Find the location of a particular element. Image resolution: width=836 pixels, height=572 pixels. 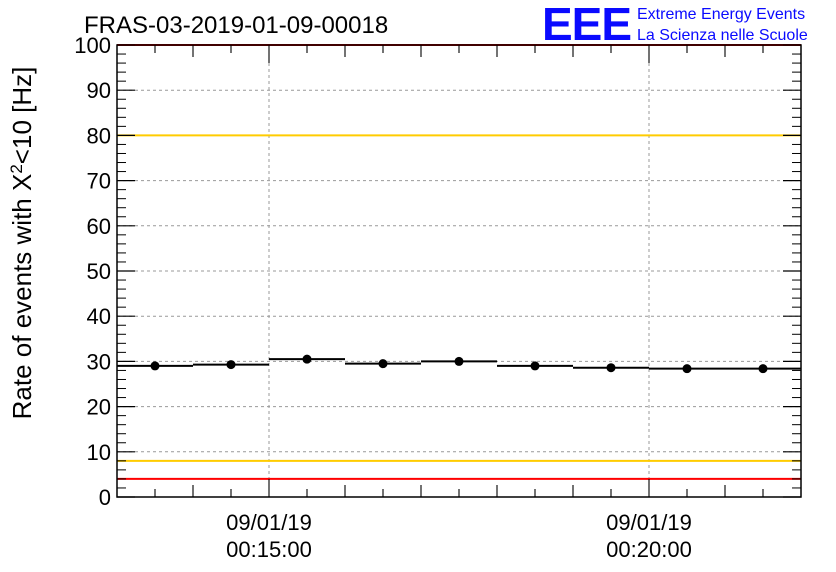

y-tick-label: 80 is located at coordinates (99, 135).